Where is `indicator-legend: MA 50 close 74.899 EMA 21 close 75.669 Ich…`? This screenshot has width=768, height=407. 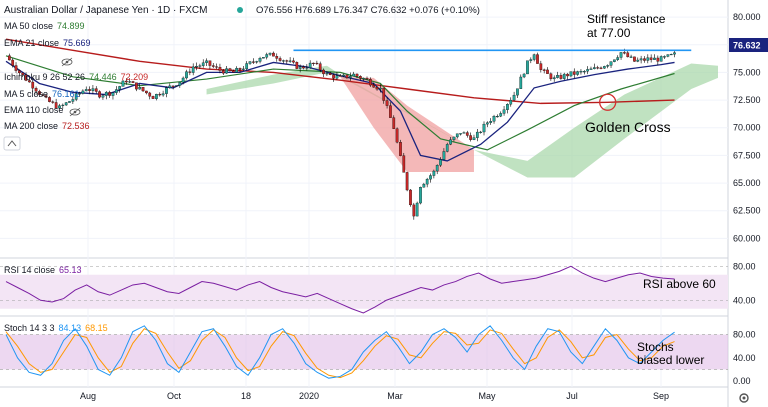
indicator-legend: MA 50 close 74.899 EMA 21 close 75.669 Ich… is located at coordinates (75, 86).